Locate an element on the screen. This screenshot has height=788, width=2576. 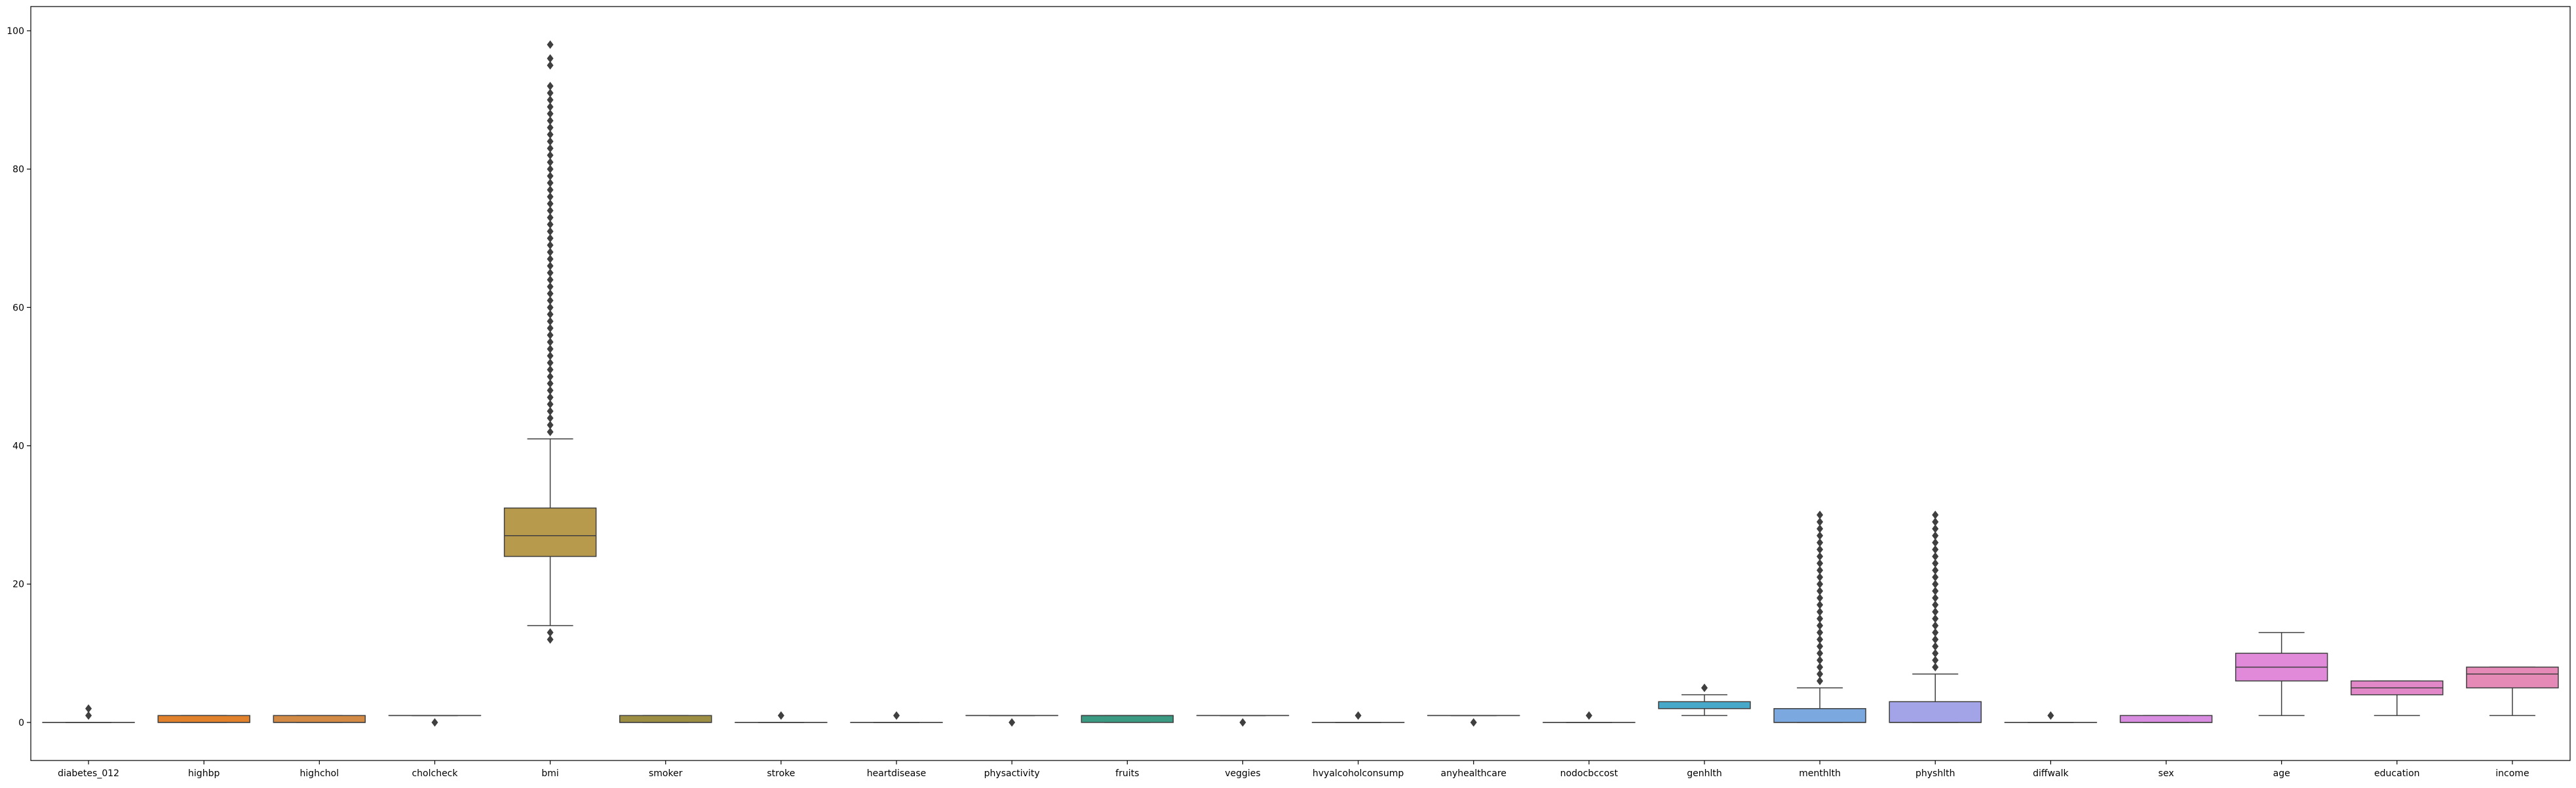
x-tick-label: stroke is located at coordinates (781, 773).